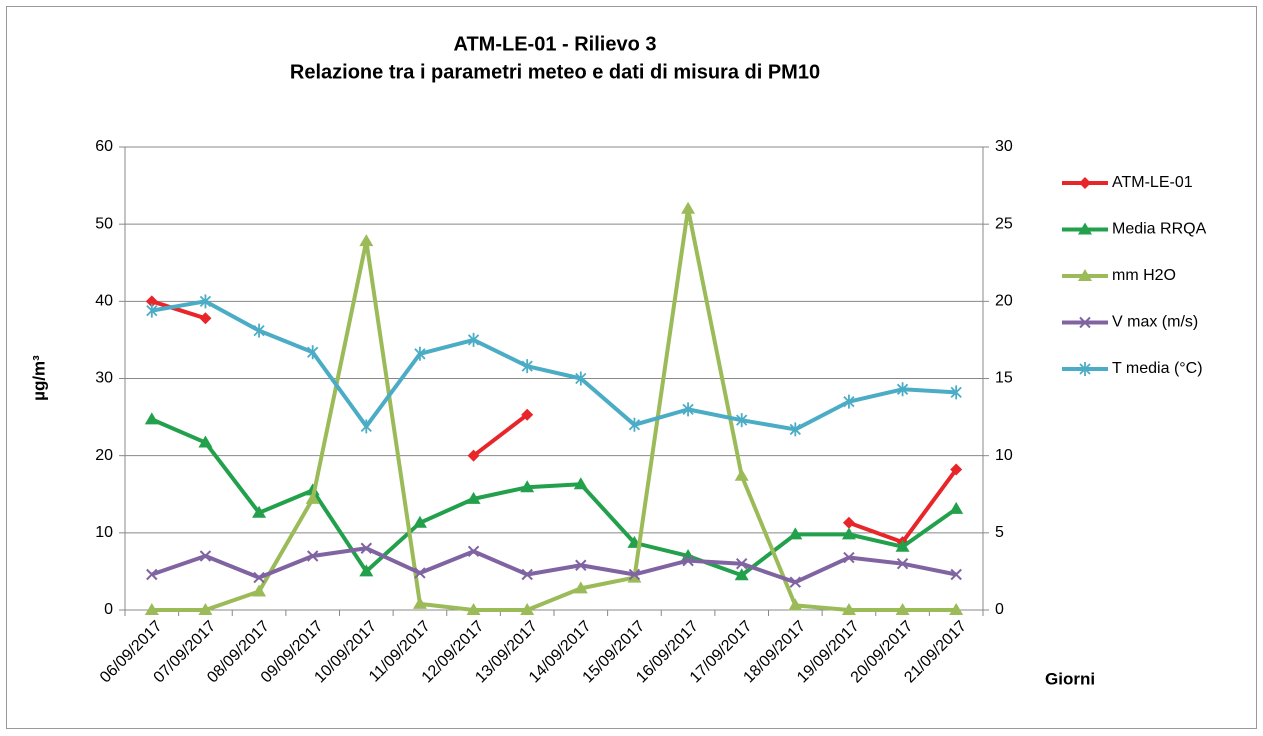 This screenshot has width=1263, height=736. Describe the element at coordinates (1155, 322) in the screenshot. I see `legend-label: V max (m/s)` at that location.